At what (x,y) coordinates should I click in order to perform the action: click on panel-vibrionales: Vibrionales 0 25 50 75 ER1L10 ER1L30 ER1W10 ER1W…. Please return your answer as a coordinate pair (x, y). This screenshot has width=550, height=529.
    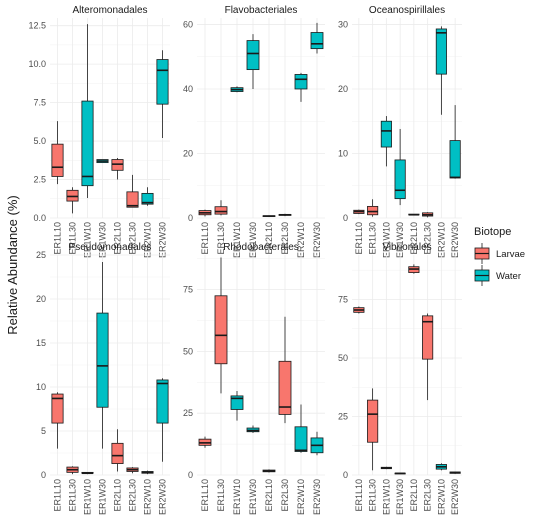
    Looking at the image, I should click on (400, 378).